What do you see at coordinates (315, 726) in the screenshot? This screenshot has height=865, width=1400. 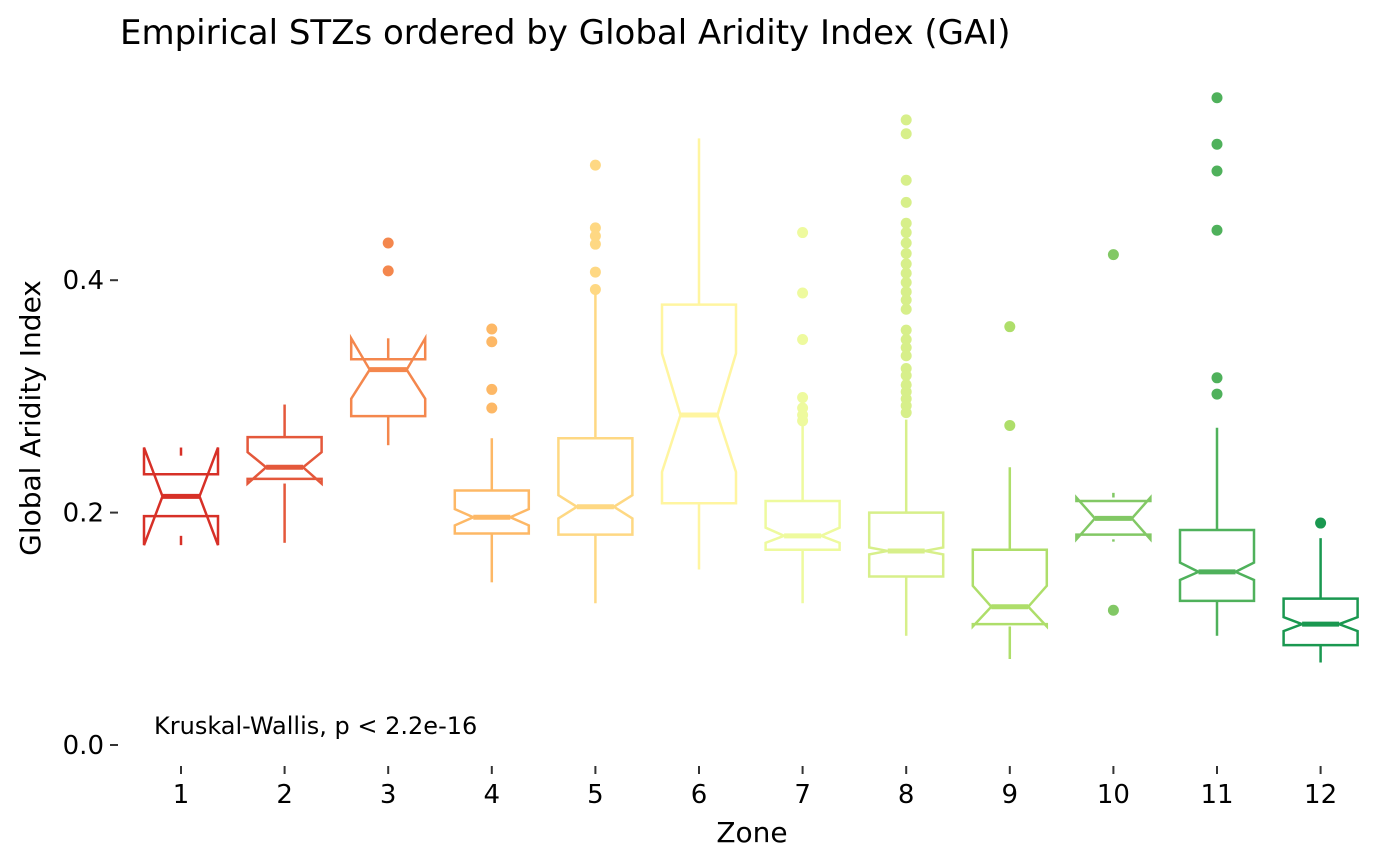 I see `kruskal-wallis-annotation: Kruskal-Wallis, p < 2.2e-16` at bounding box center [315, 726].